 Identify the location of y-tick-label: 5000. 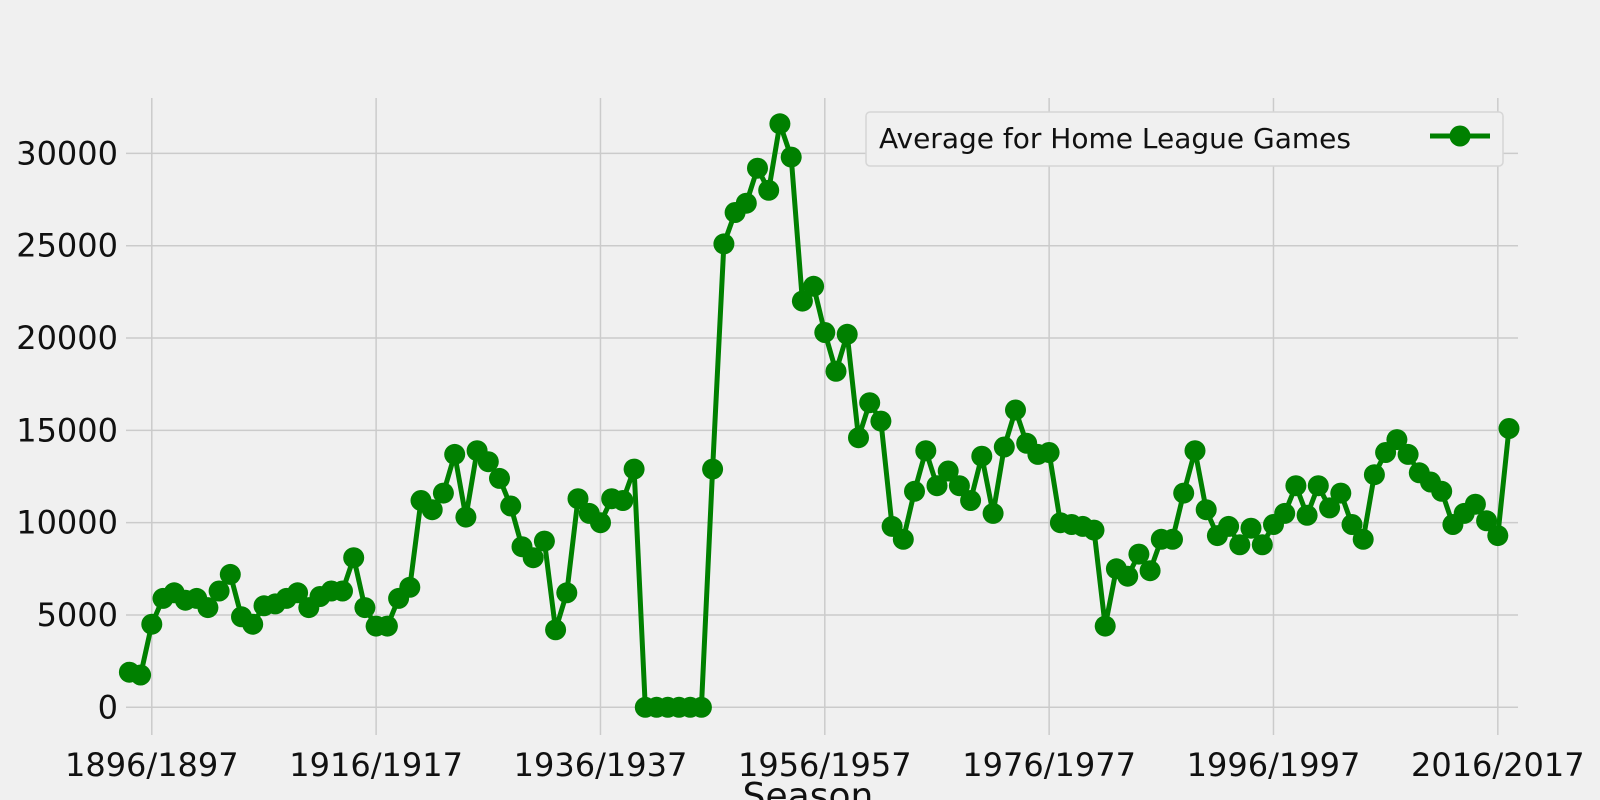
(77, 615).